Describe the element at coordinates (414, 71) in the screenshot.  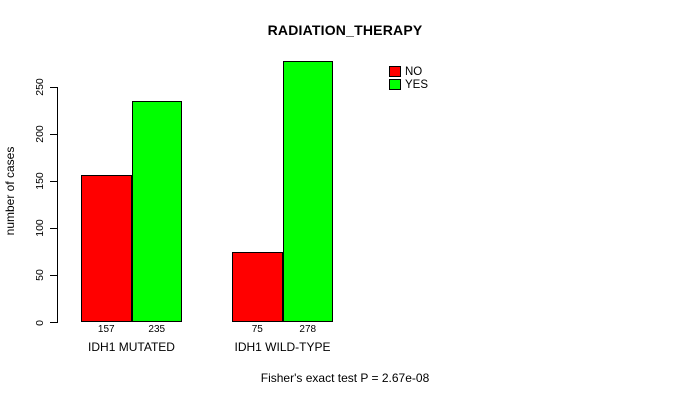
I see `legend-label-no: NO` at that location.